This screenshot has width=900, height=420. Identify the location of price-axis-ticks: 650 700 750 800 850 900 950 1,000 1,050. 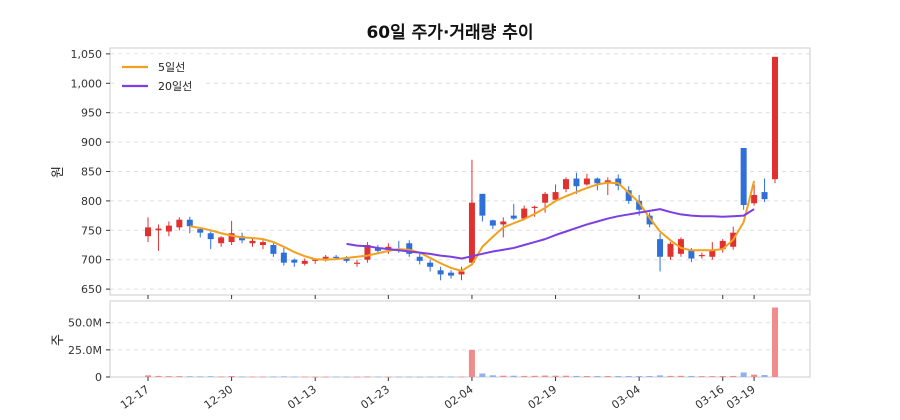
(90, 172).